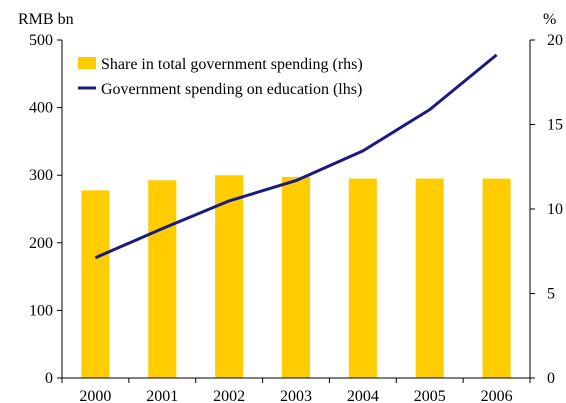  Describe the element at coordinates (429, 278) in the screenshot. I see `bar-2005` at that location.